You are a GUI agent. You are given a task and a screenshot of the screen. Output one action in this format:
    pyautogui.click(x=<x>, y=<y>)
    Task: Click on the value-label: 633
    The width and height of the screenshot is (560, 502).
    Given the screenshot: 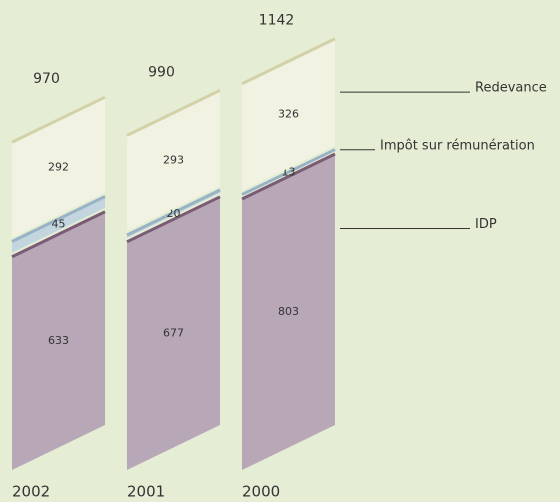 What is the action you would take?
    pyautogui.click(x=58, y=340)
    